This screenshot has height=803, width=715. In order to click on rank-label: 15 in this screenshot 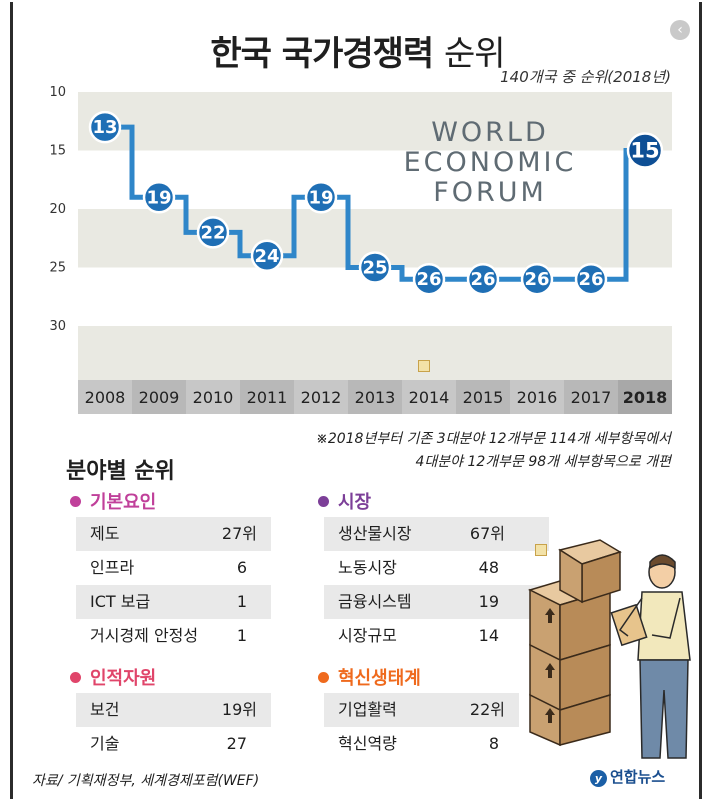, I will do `click(644, 151)`.